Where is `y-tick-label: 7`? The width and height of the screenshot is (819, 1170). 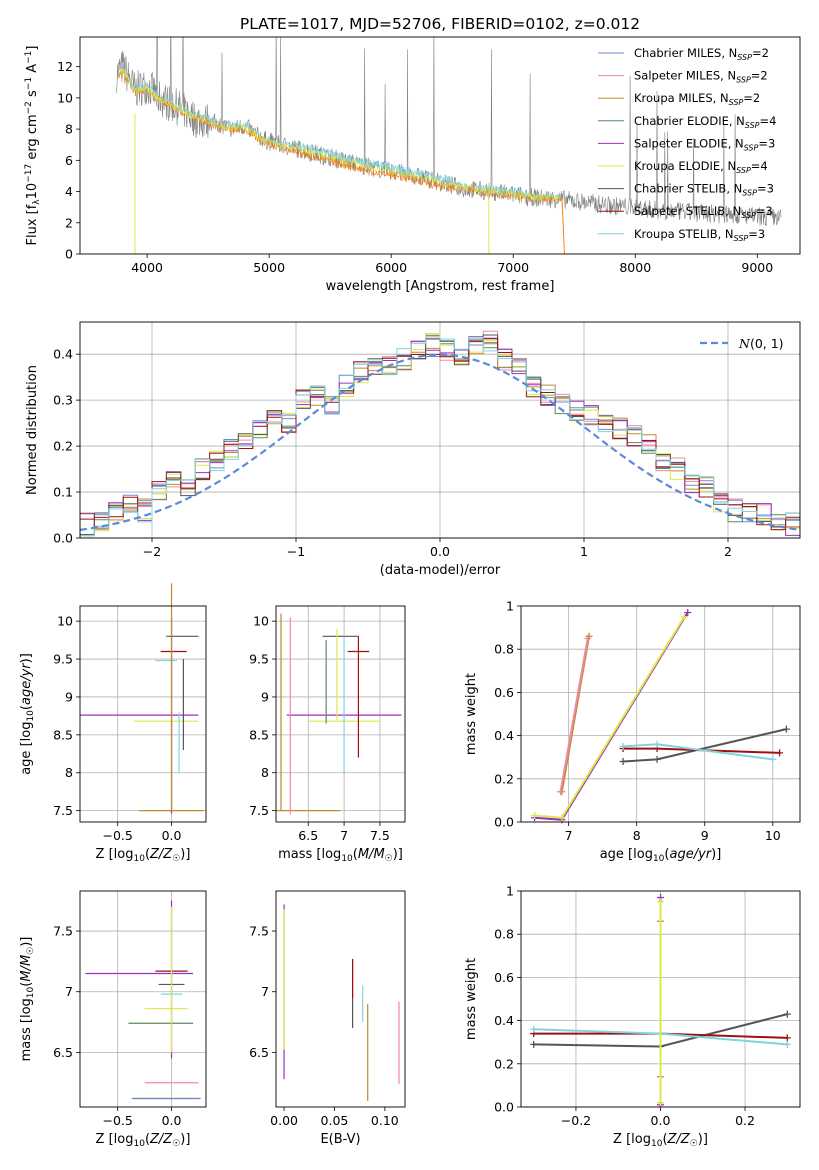 y-tick-label: 7 is located at coordinates (69, 991).